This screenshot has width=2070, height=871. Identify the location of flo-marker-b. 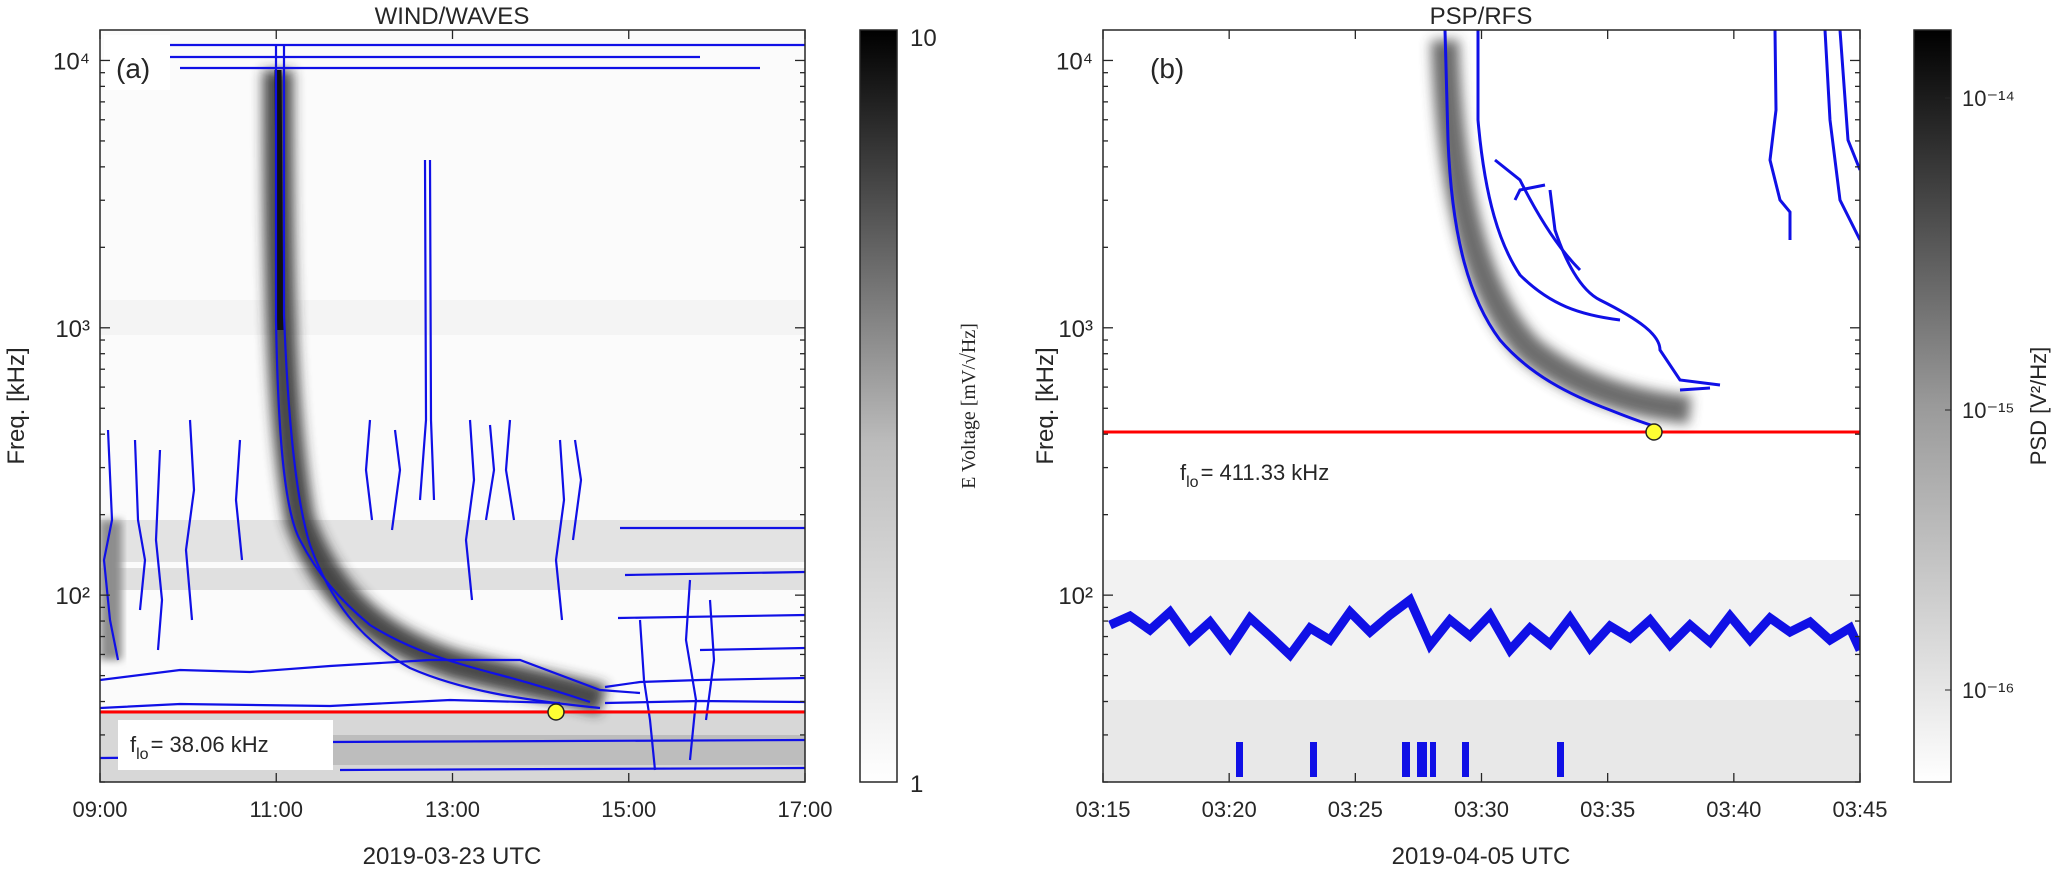
(1654, 432).